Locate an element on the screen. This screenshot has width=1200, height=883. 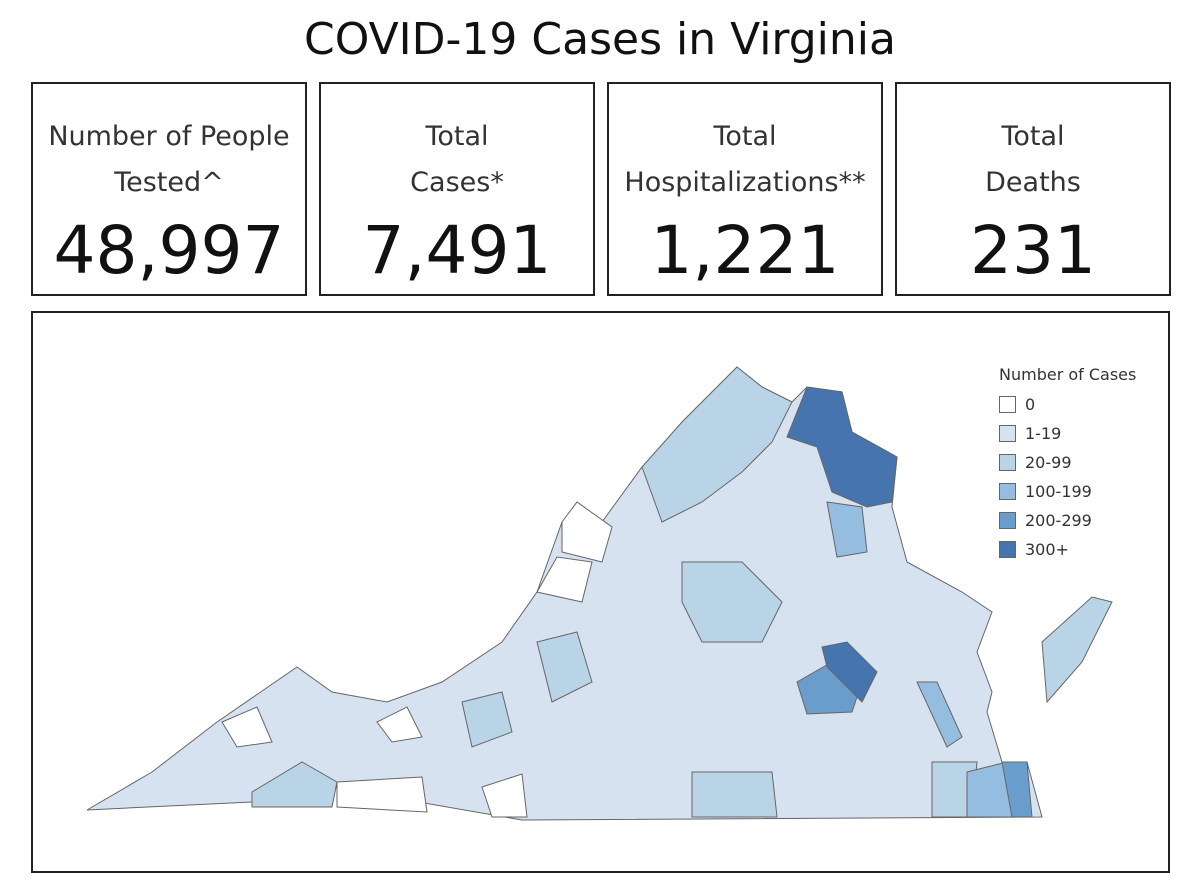
legend-label: 0 is located at coordinates (1030, 404).